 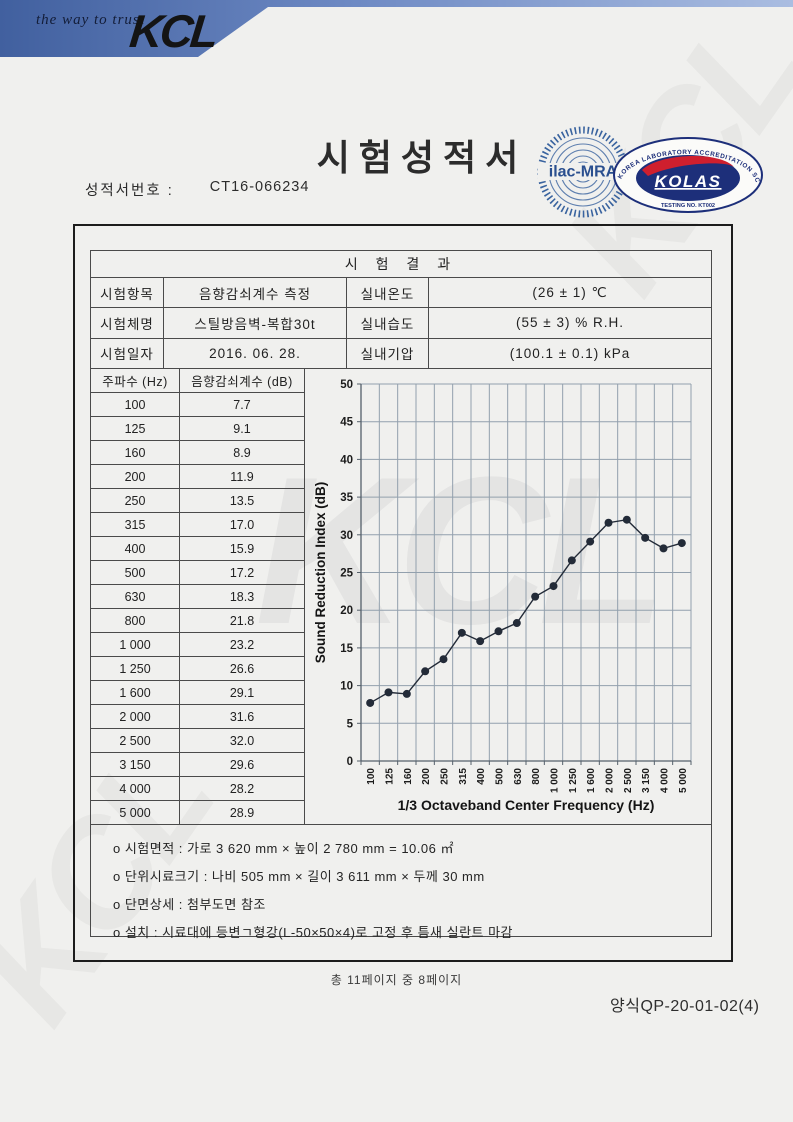 I want to click on info-row: 시험일자 2016. 06. 28. 실내기압 (100.1 ± 0.1) kPa, so click(x=401, y=353).